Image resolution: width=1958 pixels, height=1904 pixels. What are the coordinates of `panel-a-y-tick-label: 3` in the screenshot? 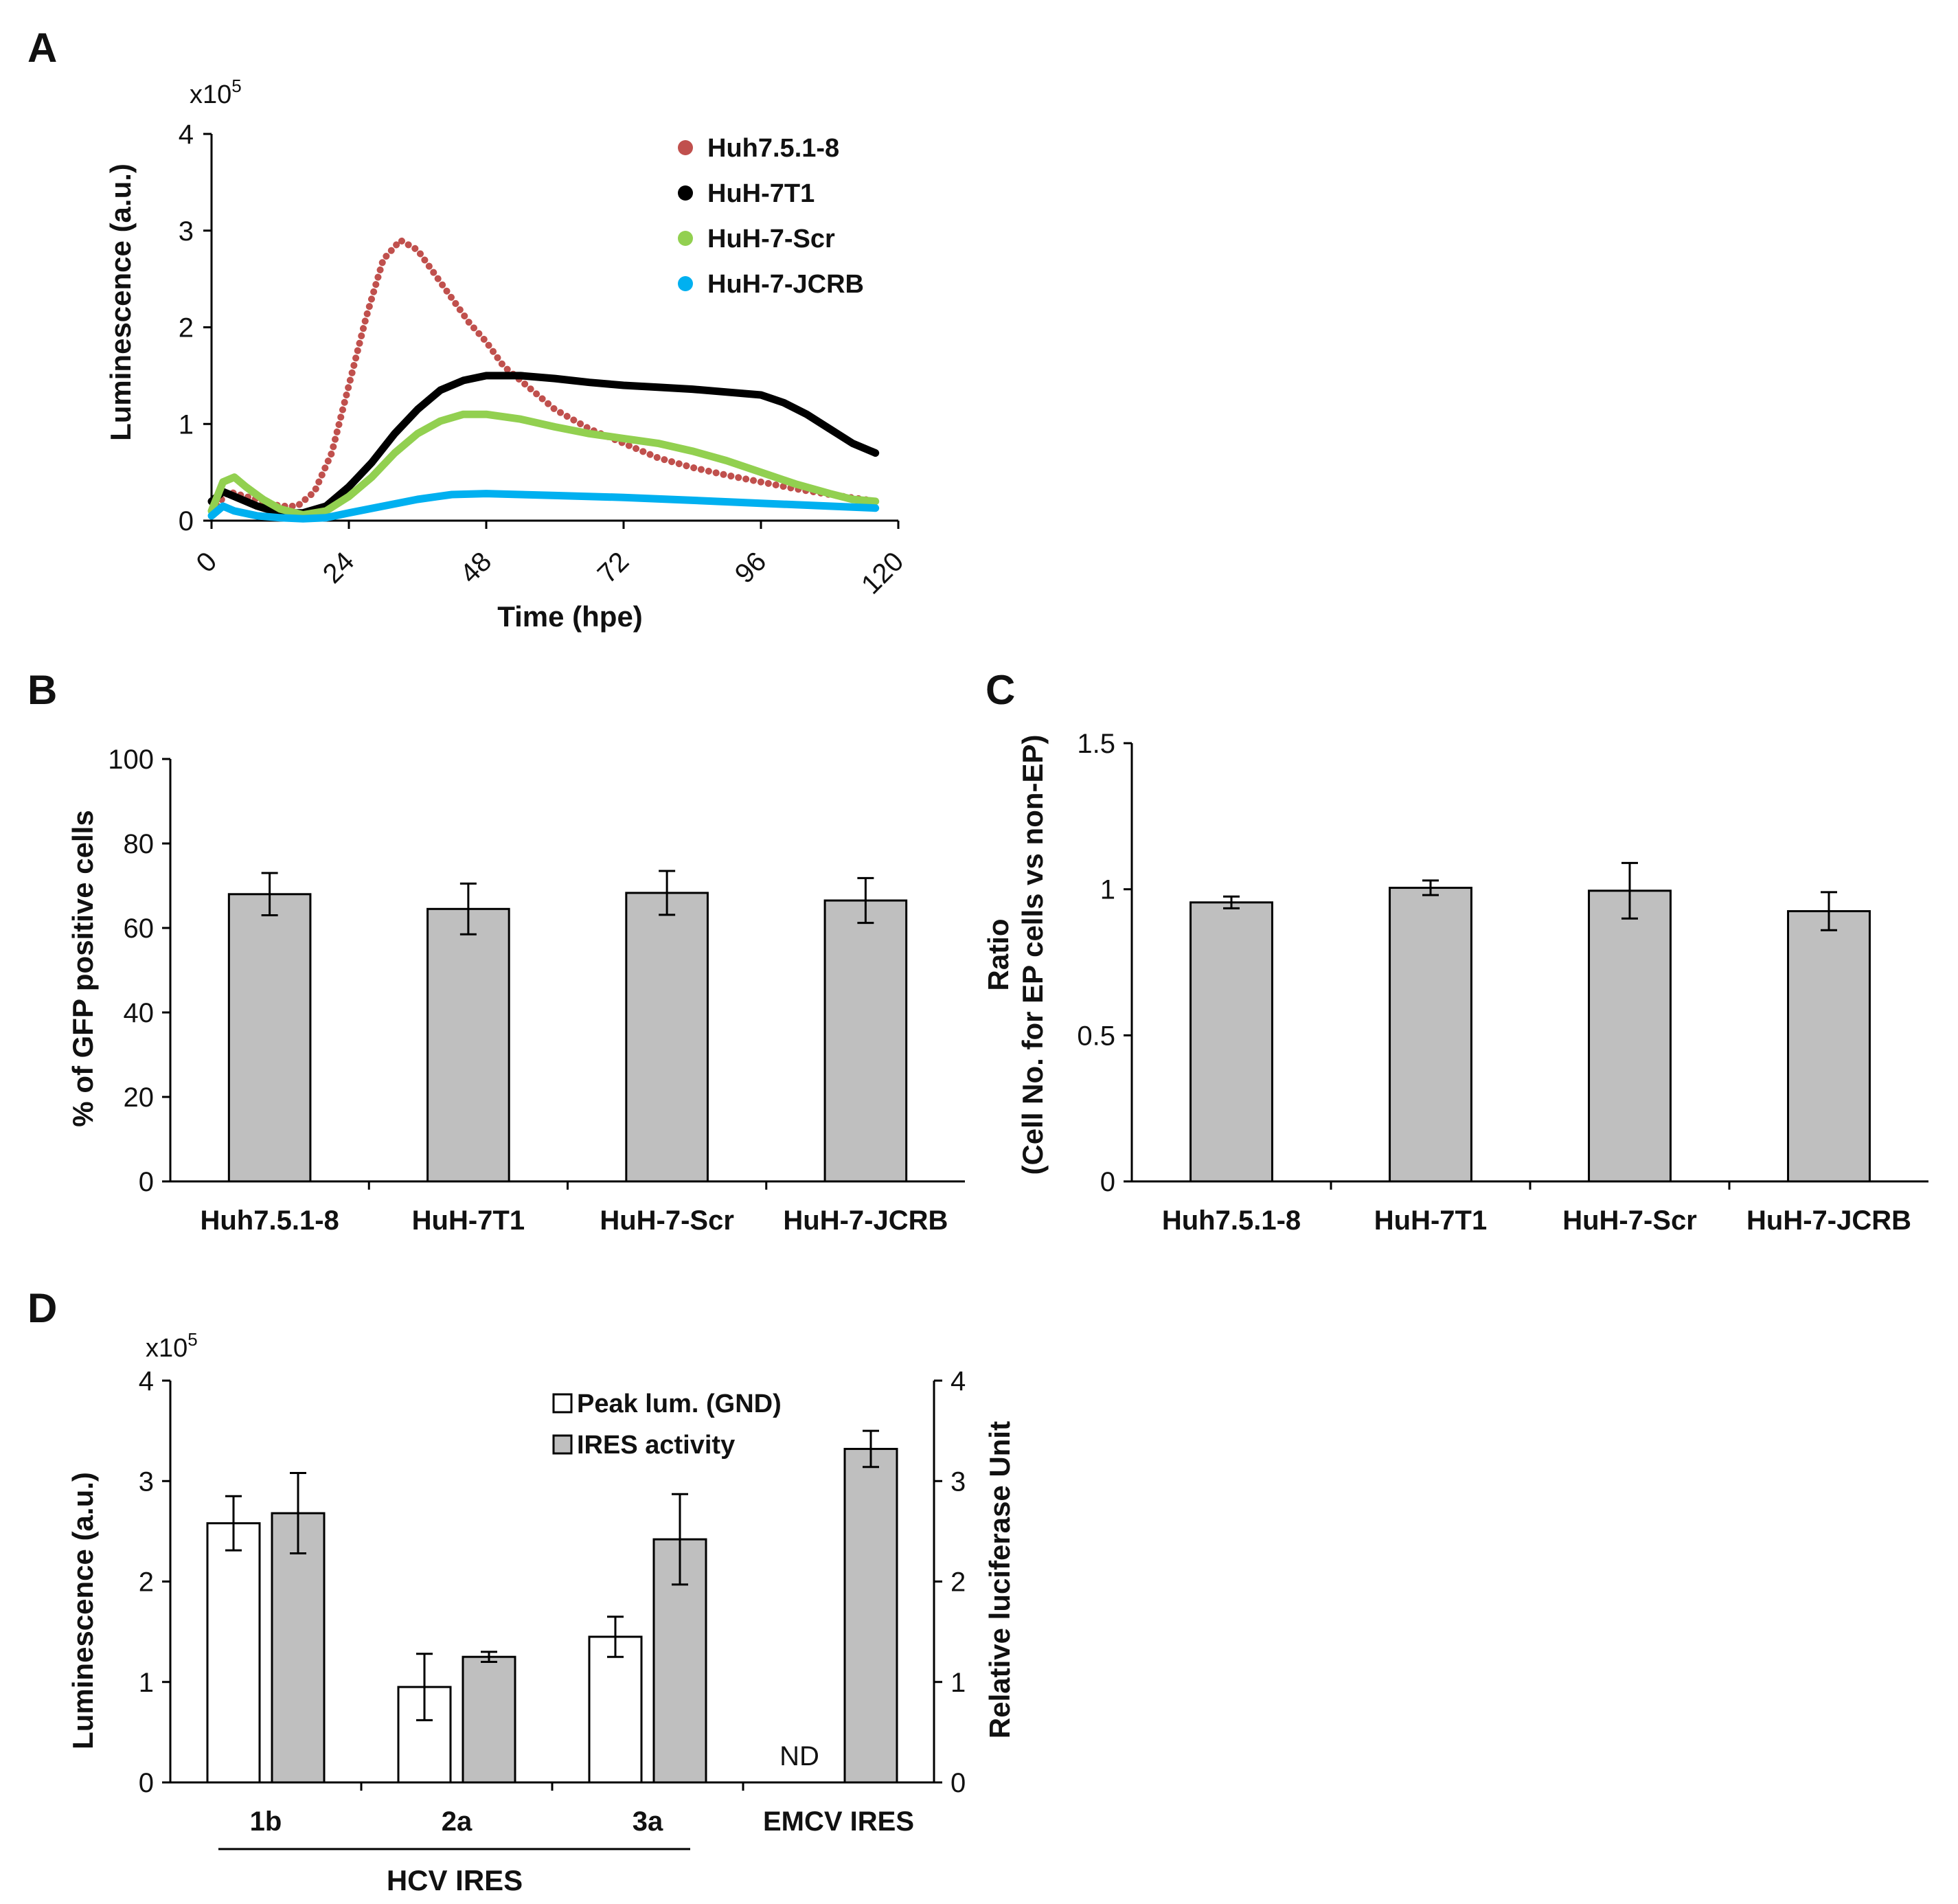 It's located at (186, 231).